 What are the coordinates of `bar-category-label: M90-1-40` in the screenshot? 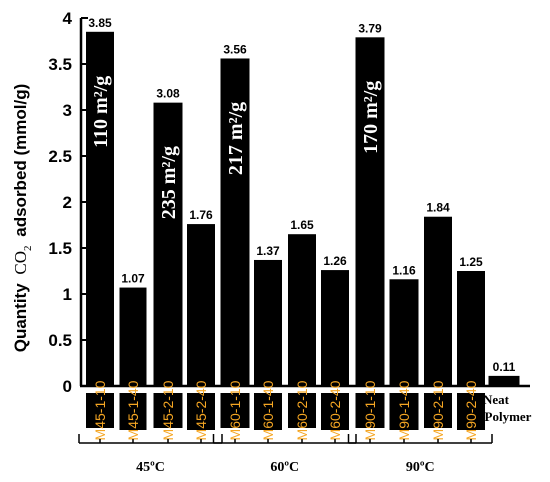 It's located at (404, 410).